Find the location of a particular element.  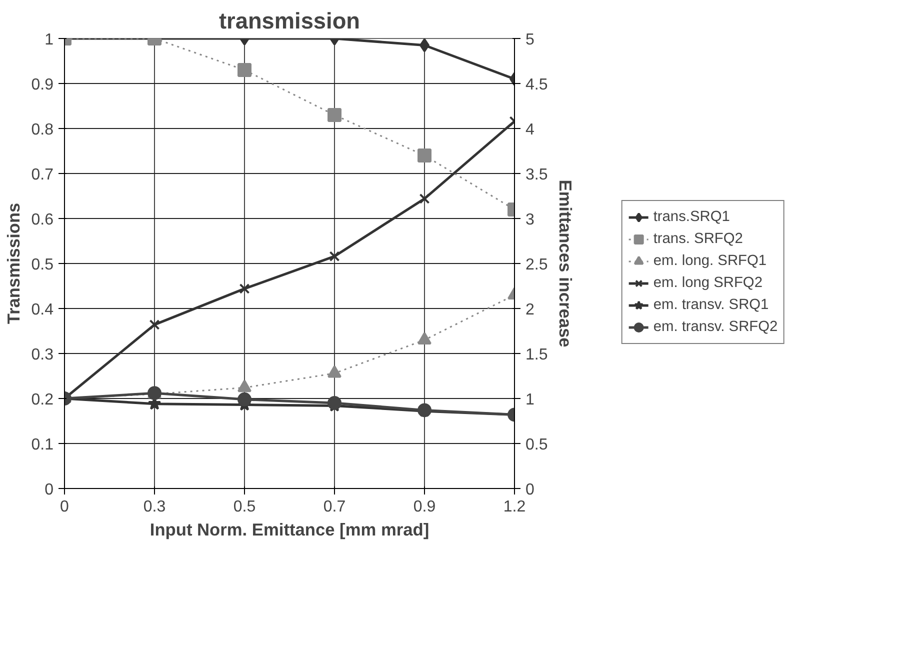

y2-tick-label: 3.5 is located at coordinates (537, 175).